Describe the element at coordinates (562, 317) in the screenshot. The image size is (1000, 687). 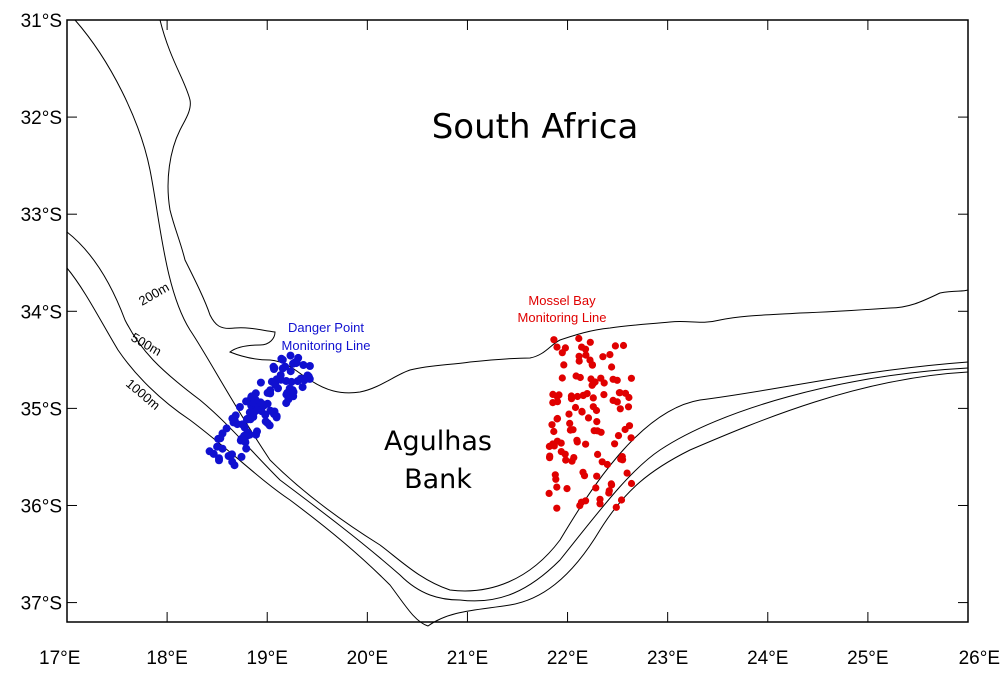
I see `mossel-bay-label-line2: Monitoring Line` at that location.